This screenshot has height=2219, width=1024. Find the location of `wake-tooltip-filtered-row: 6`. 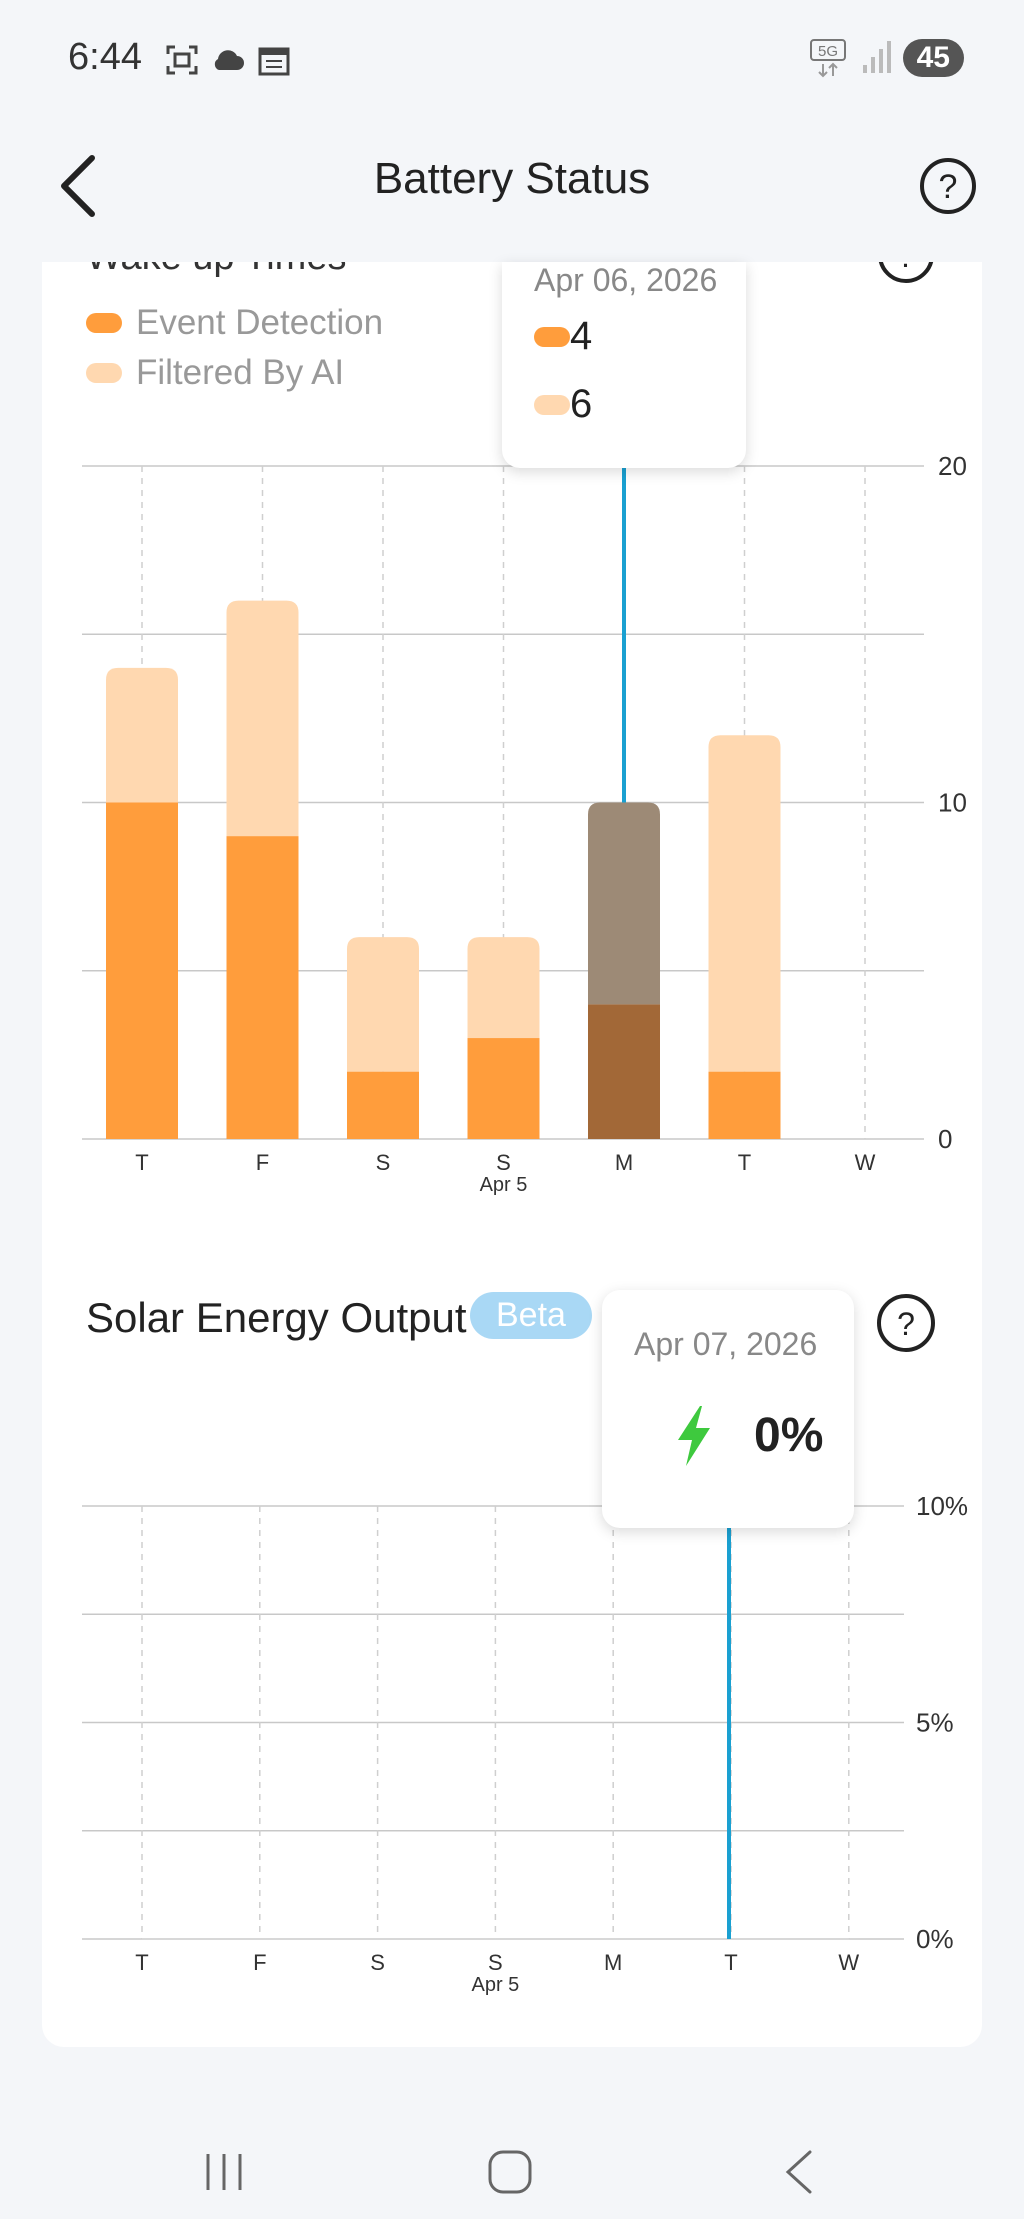

wake-tooltip-filtered-row: 6 is located at coordinates (563, 404).